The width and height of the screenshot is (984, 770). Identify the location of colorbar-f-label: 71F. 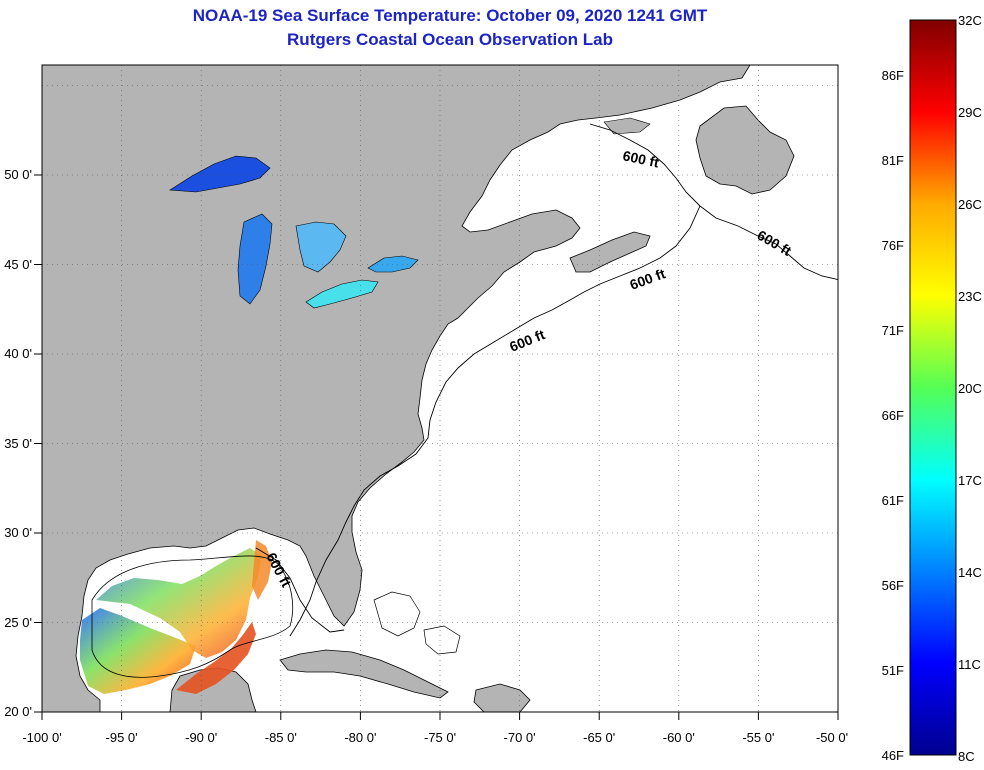
(893, 330).